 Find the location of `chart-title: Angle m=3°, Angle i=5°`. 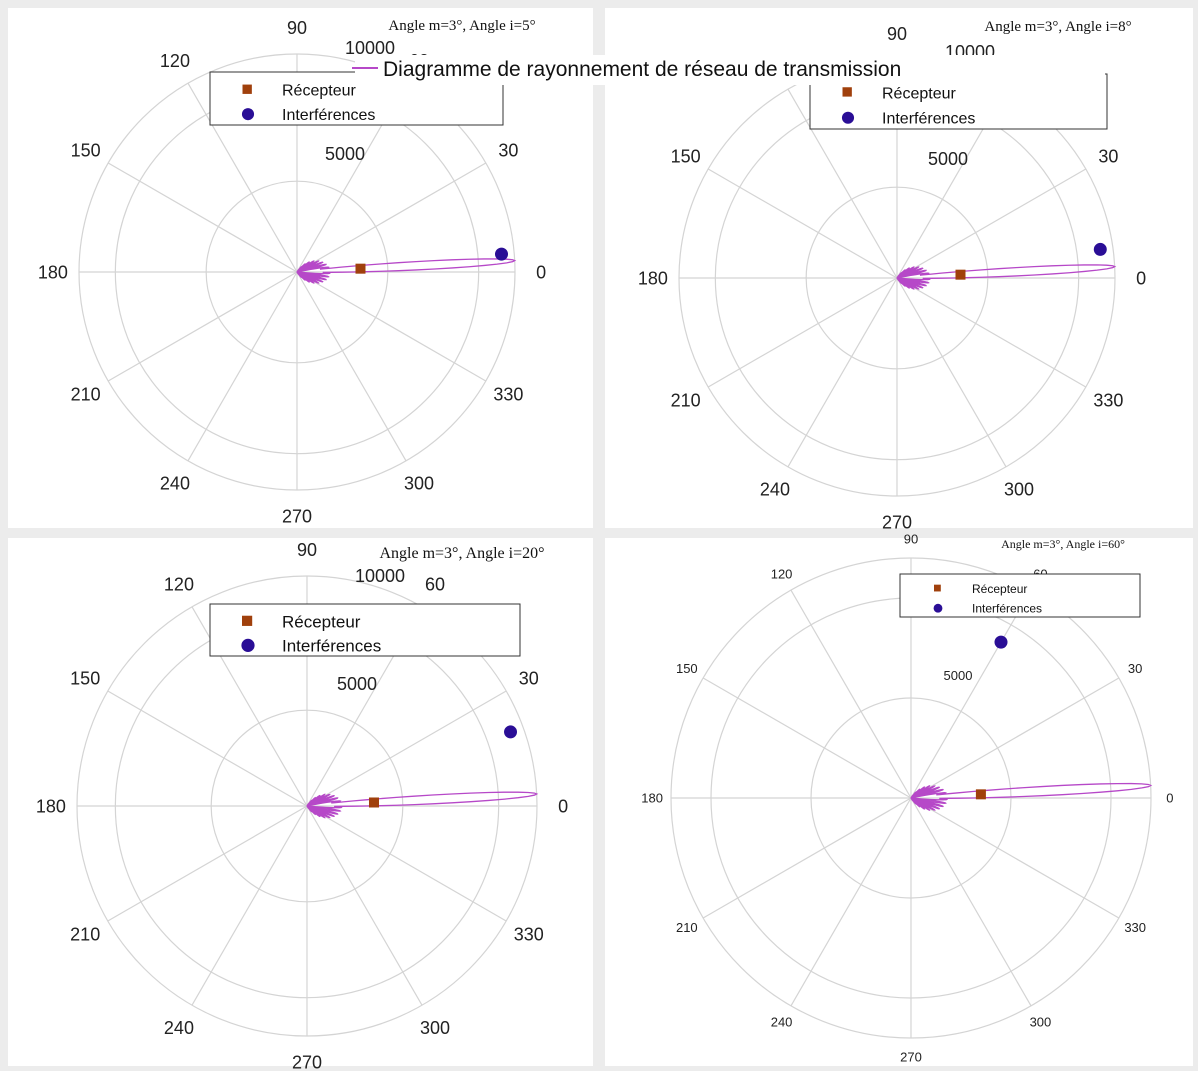

chart-title: Angle m=3°, Angle i=5° is located at coordinates (461, 26).